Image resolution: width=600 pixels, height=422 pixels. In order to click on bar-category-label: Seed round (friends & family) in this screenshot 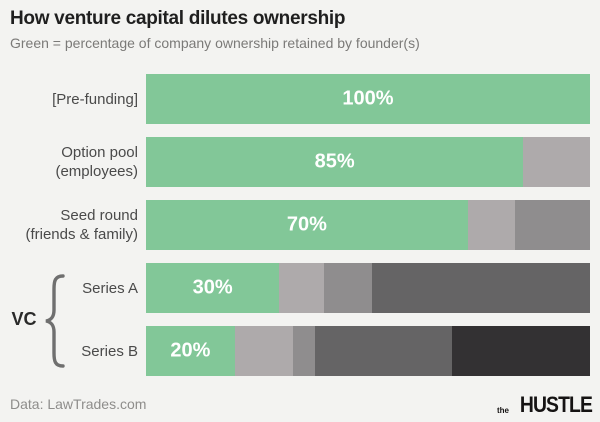, I will do `click(81, 225)`.